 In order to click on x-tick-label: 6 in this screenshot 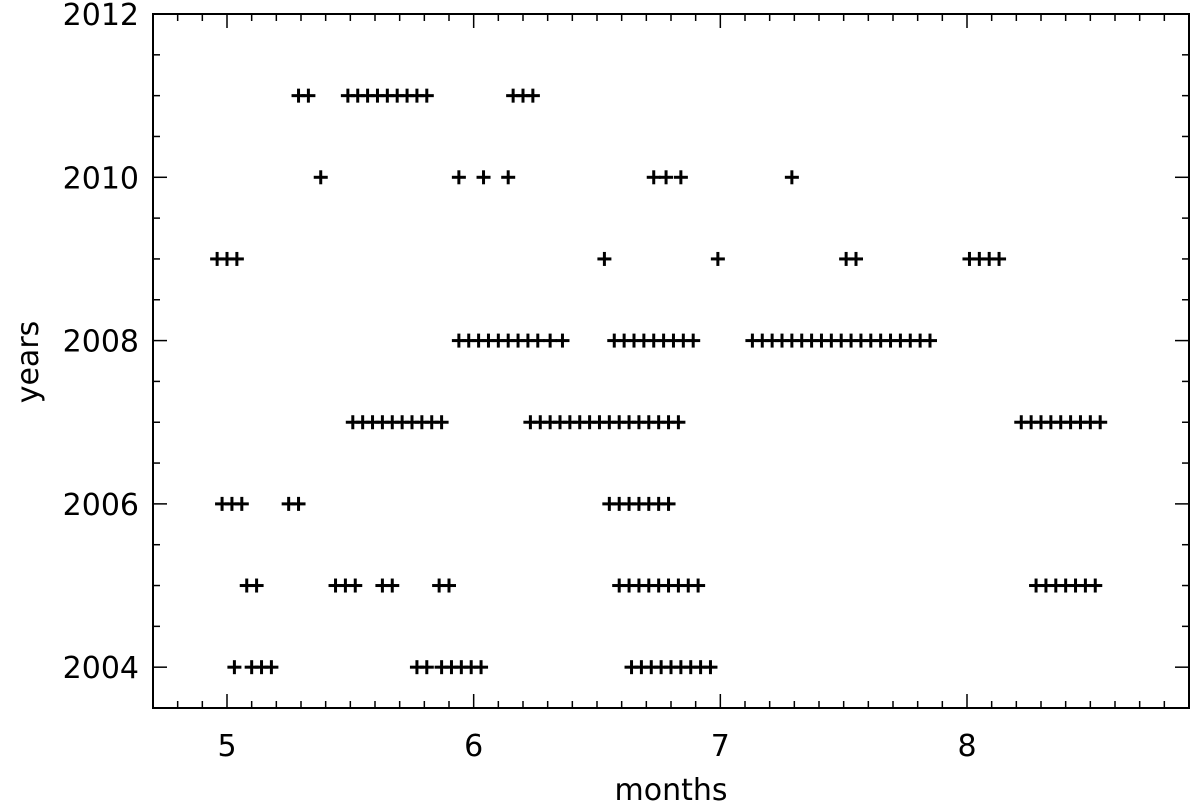, I will do `click(473, 746)`.